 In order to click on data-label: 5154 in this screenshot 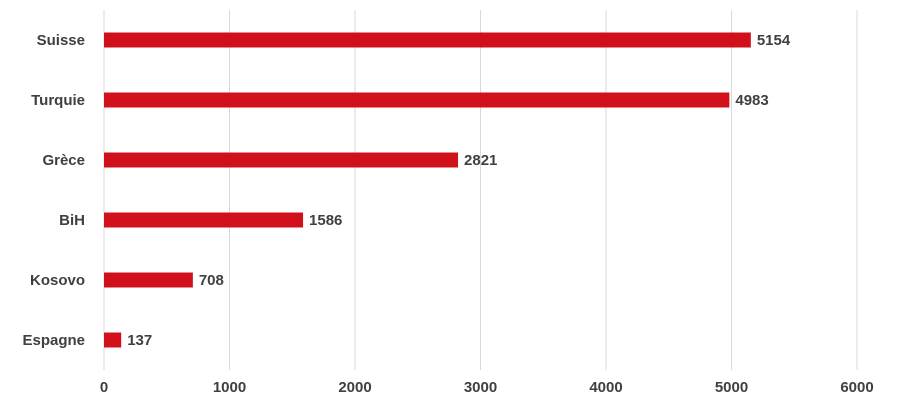, I will do `click(774, 40)`.